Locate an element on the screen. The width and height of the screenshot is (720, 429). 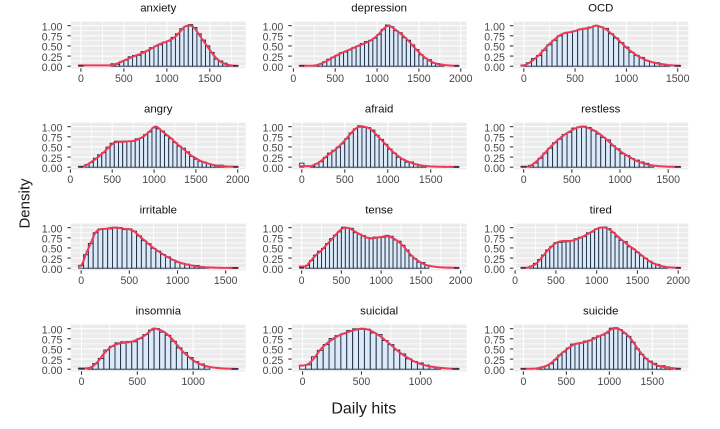
svg-text: suicide is located at coordinates (600, 312).